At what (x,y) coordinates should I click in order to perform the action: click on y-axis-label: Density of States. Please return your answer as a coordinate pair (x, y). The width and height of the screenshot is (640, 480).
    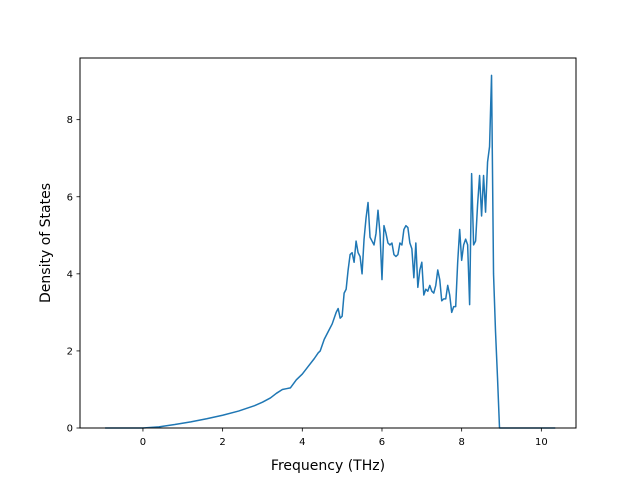
    Looking at the image, I should click on (46, 243).